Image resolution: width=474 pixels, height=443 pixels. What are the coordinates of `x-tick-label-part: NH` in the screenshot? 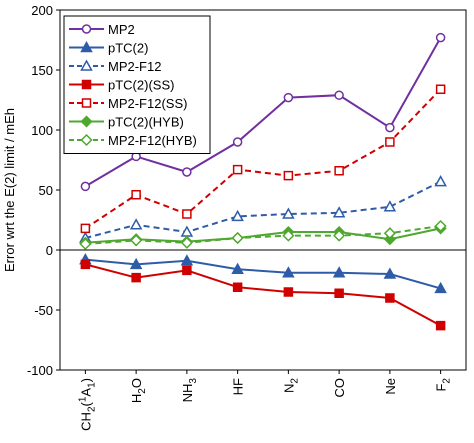 It's located at (187, 393).